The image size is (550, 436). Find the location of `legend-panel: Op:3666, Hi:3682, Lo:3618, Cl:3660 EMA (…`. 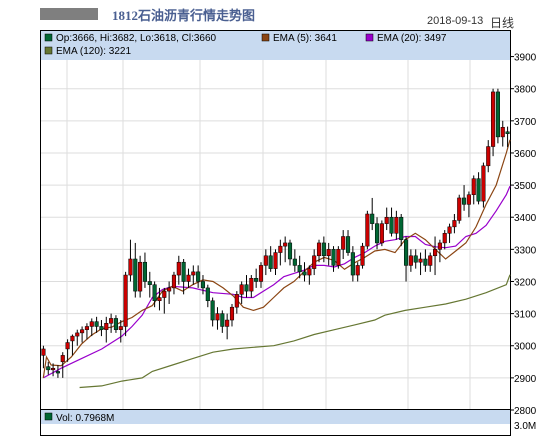

legend-panel: Op:3666, Hi:3682, Lo:3618, Cl:3660 EMA (… is located at coordinates (275, 45).